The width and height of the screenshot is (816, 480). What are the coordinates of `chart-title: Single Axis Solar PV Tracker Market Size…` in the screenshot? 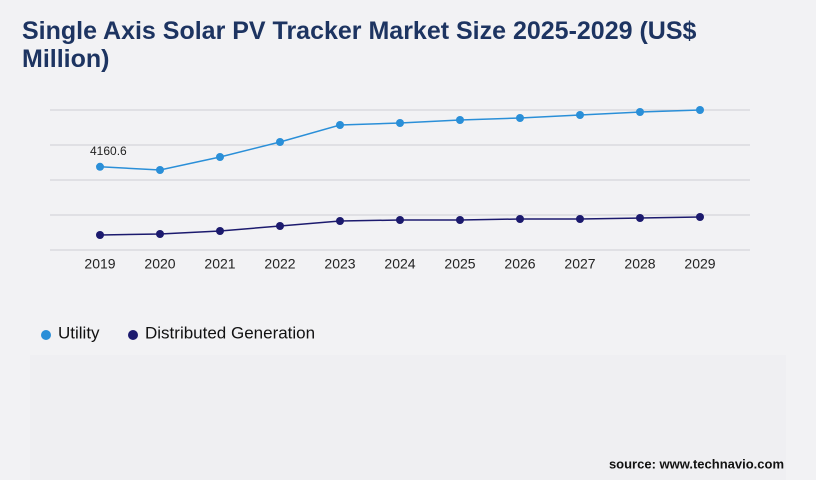 It's located at (359, 45).